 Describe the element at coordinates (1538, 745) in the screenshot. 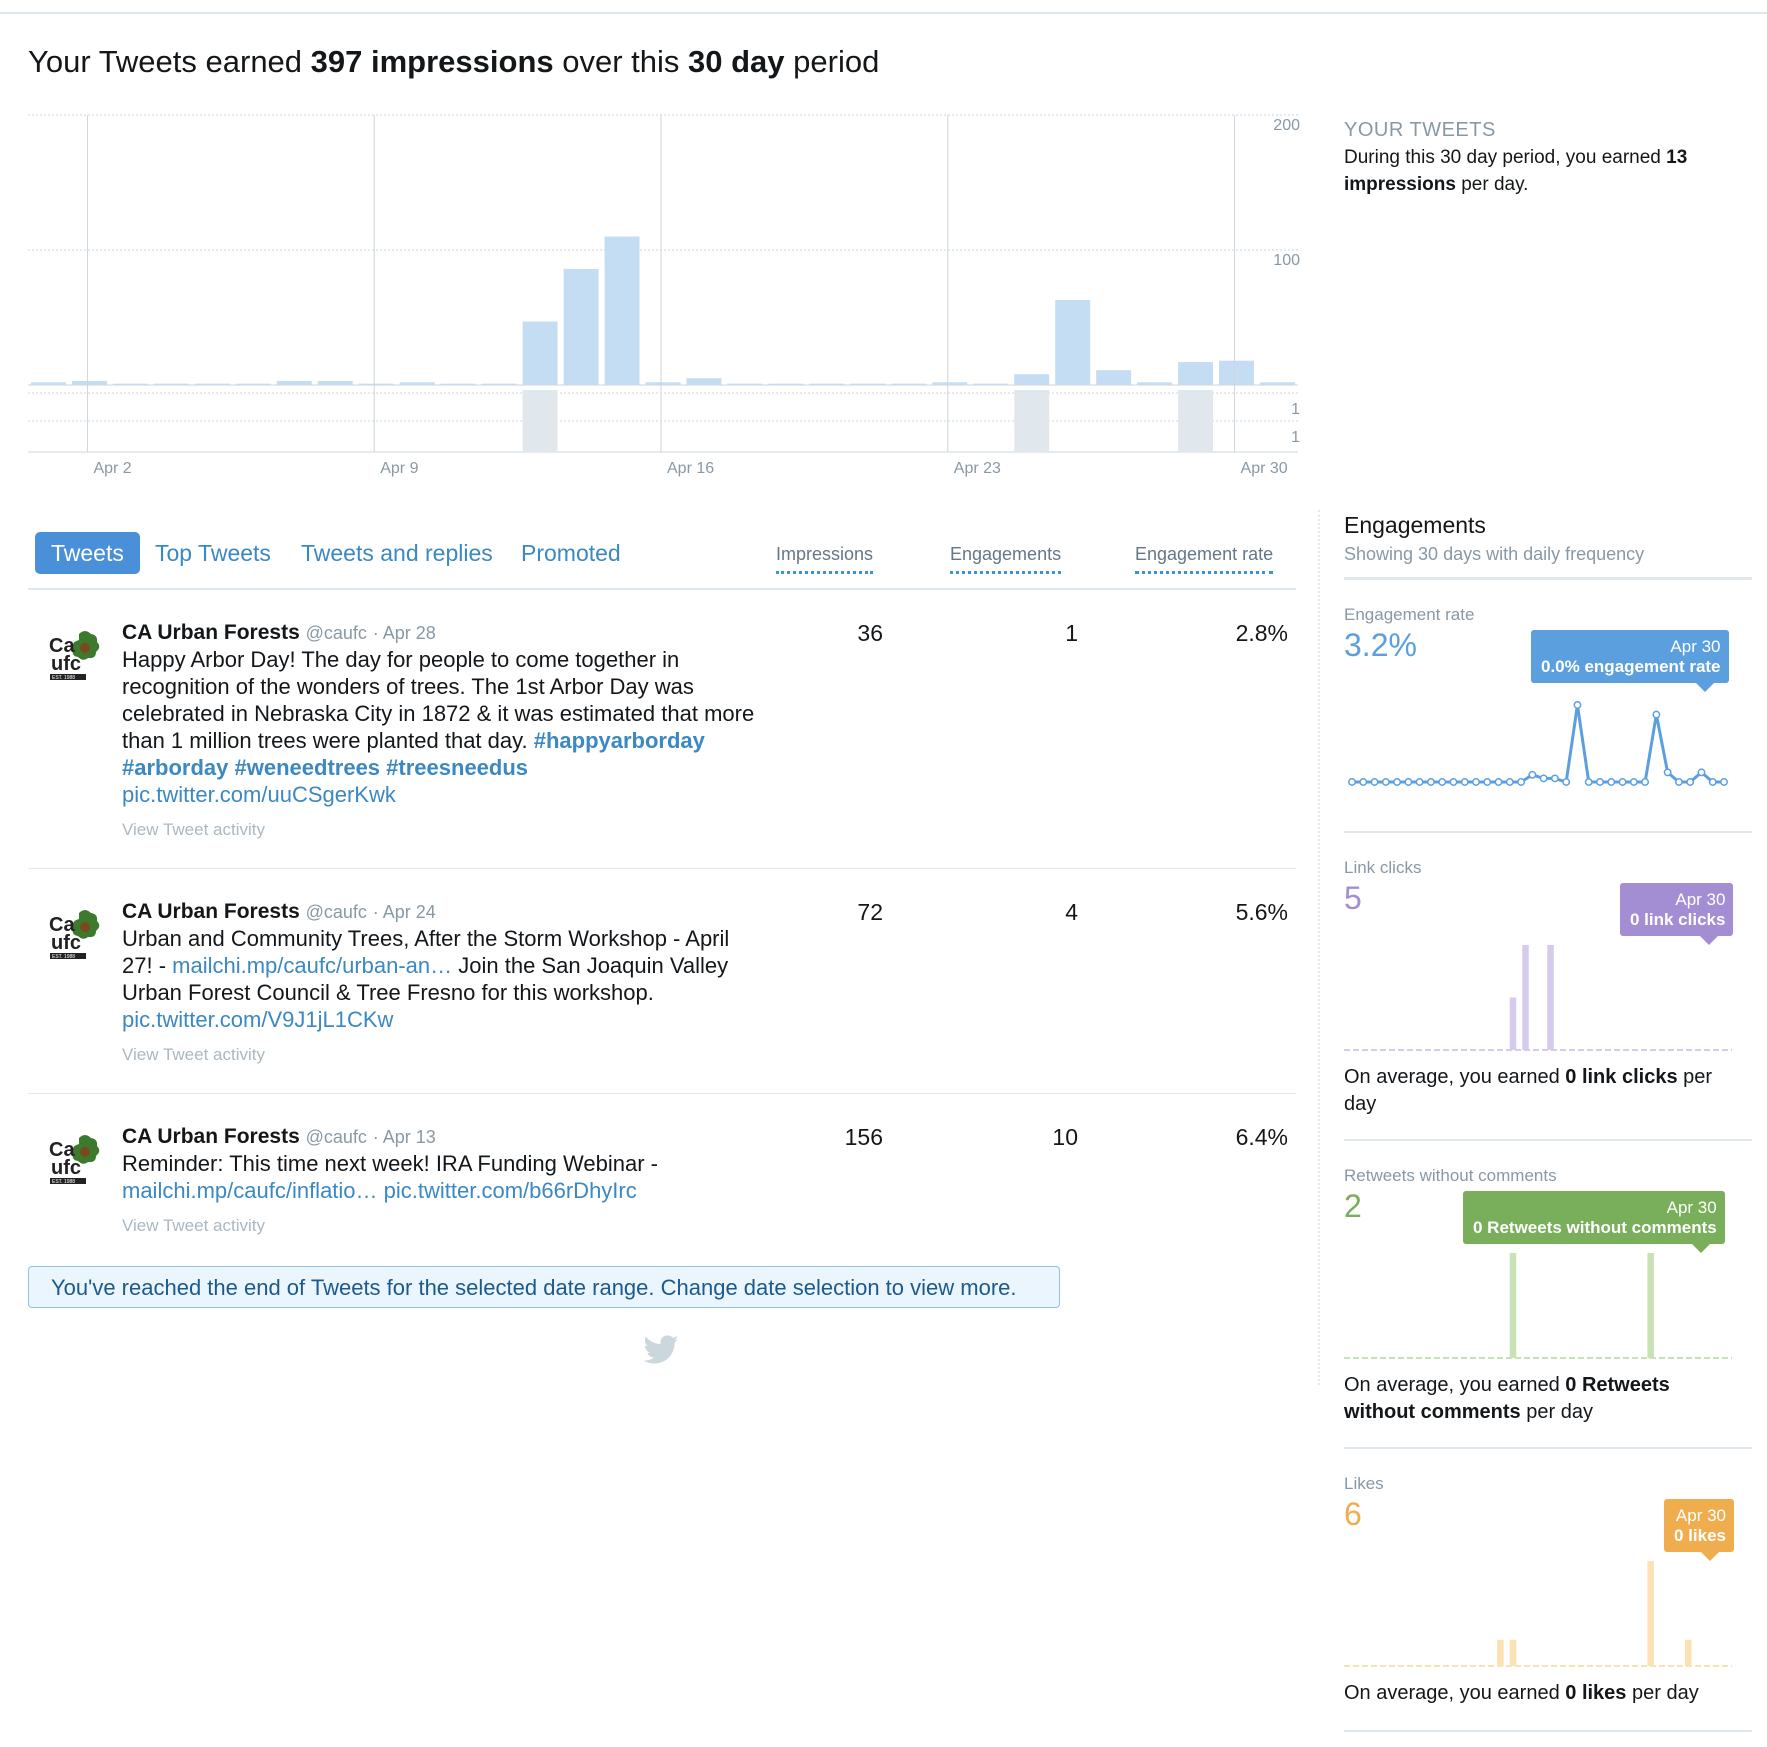

I see `engagement-rate-sparkline` at that location.